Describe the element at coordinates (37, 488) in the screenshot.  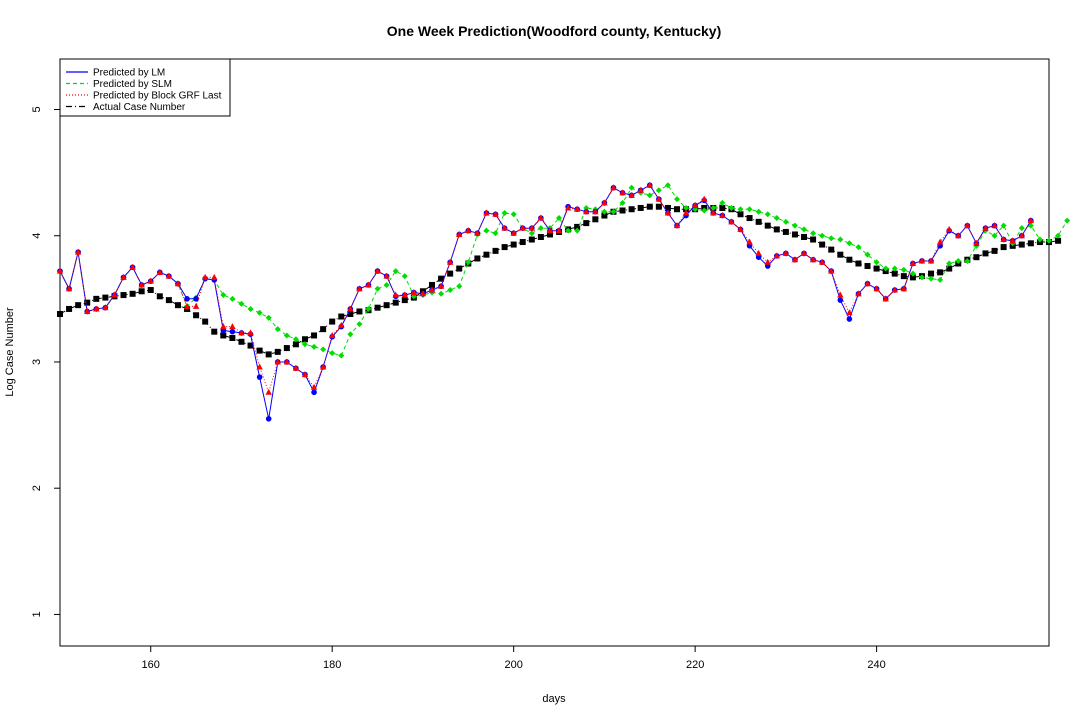
I see `y-tick-label: 2` at that location.